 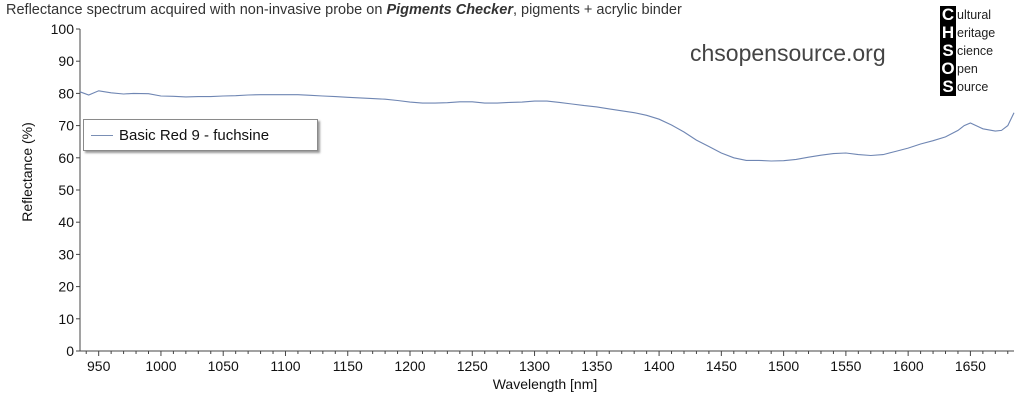 I want to click on y-tick-label: 0, so click(x=70, y=351).